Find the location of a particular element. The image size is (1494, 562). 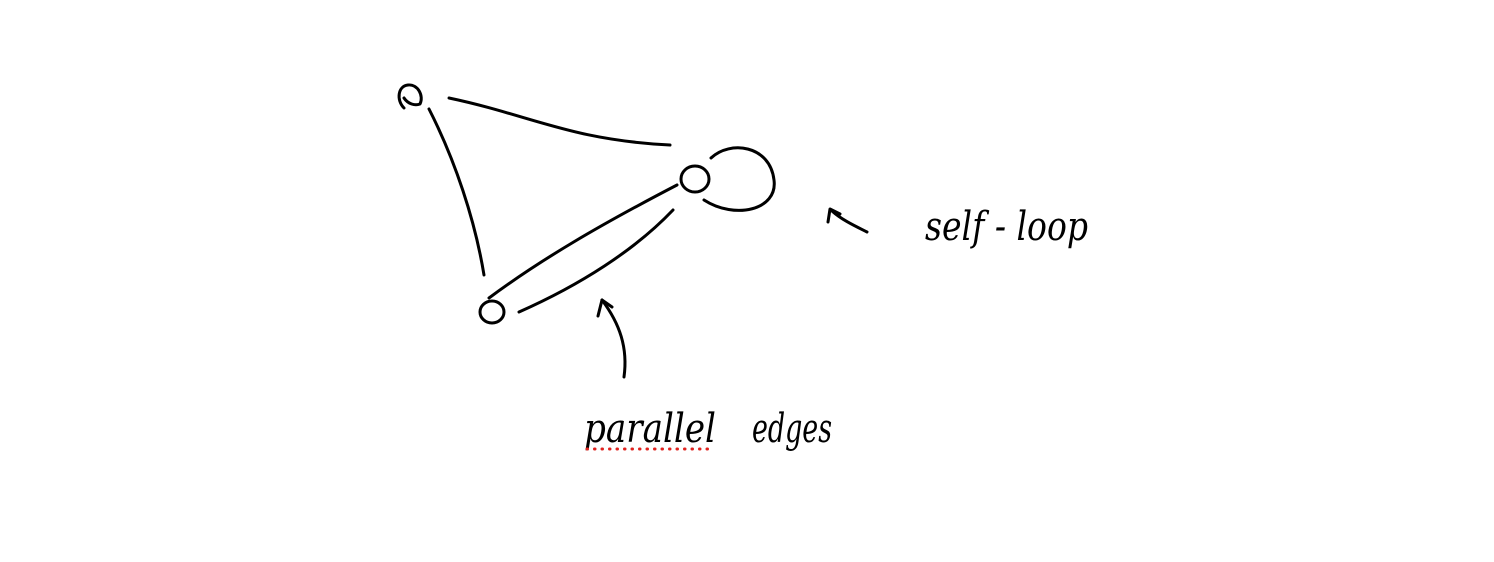

edge-left is located at coordinates (456, 192).